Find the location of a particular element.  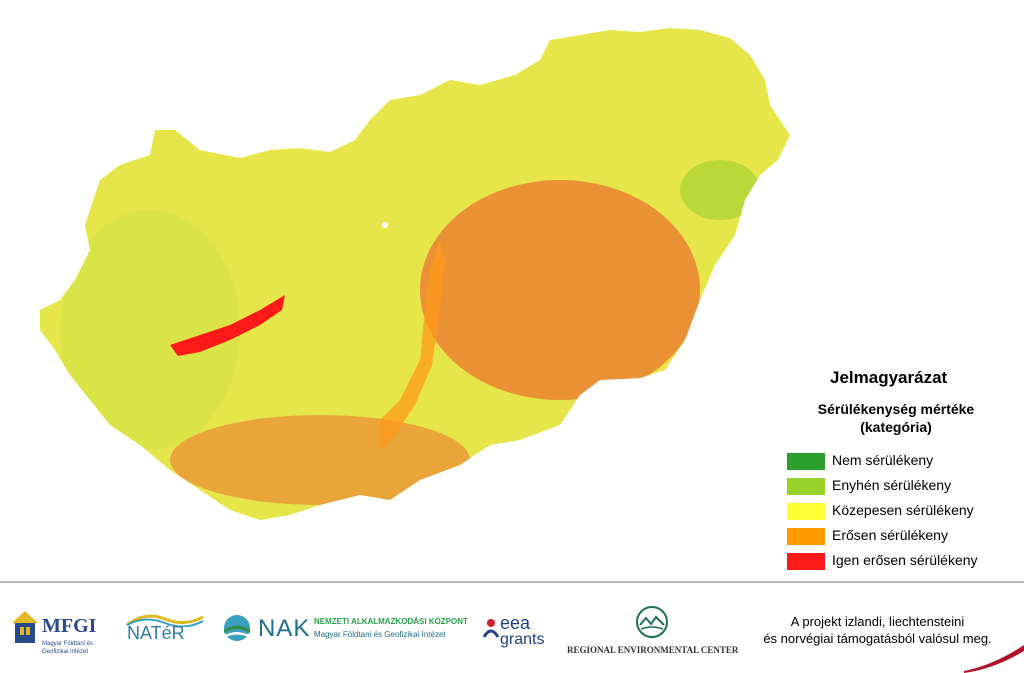

rec-logo: REGIONAL ENVIRONMENTAL CENTER is located at coordinates (652, 635).